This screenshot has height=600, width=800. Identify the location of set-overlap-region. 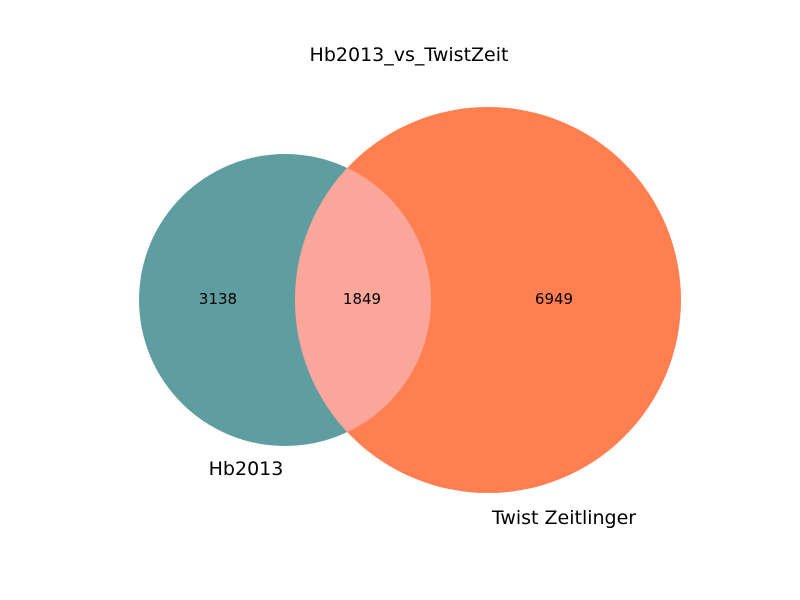
(363, 300).